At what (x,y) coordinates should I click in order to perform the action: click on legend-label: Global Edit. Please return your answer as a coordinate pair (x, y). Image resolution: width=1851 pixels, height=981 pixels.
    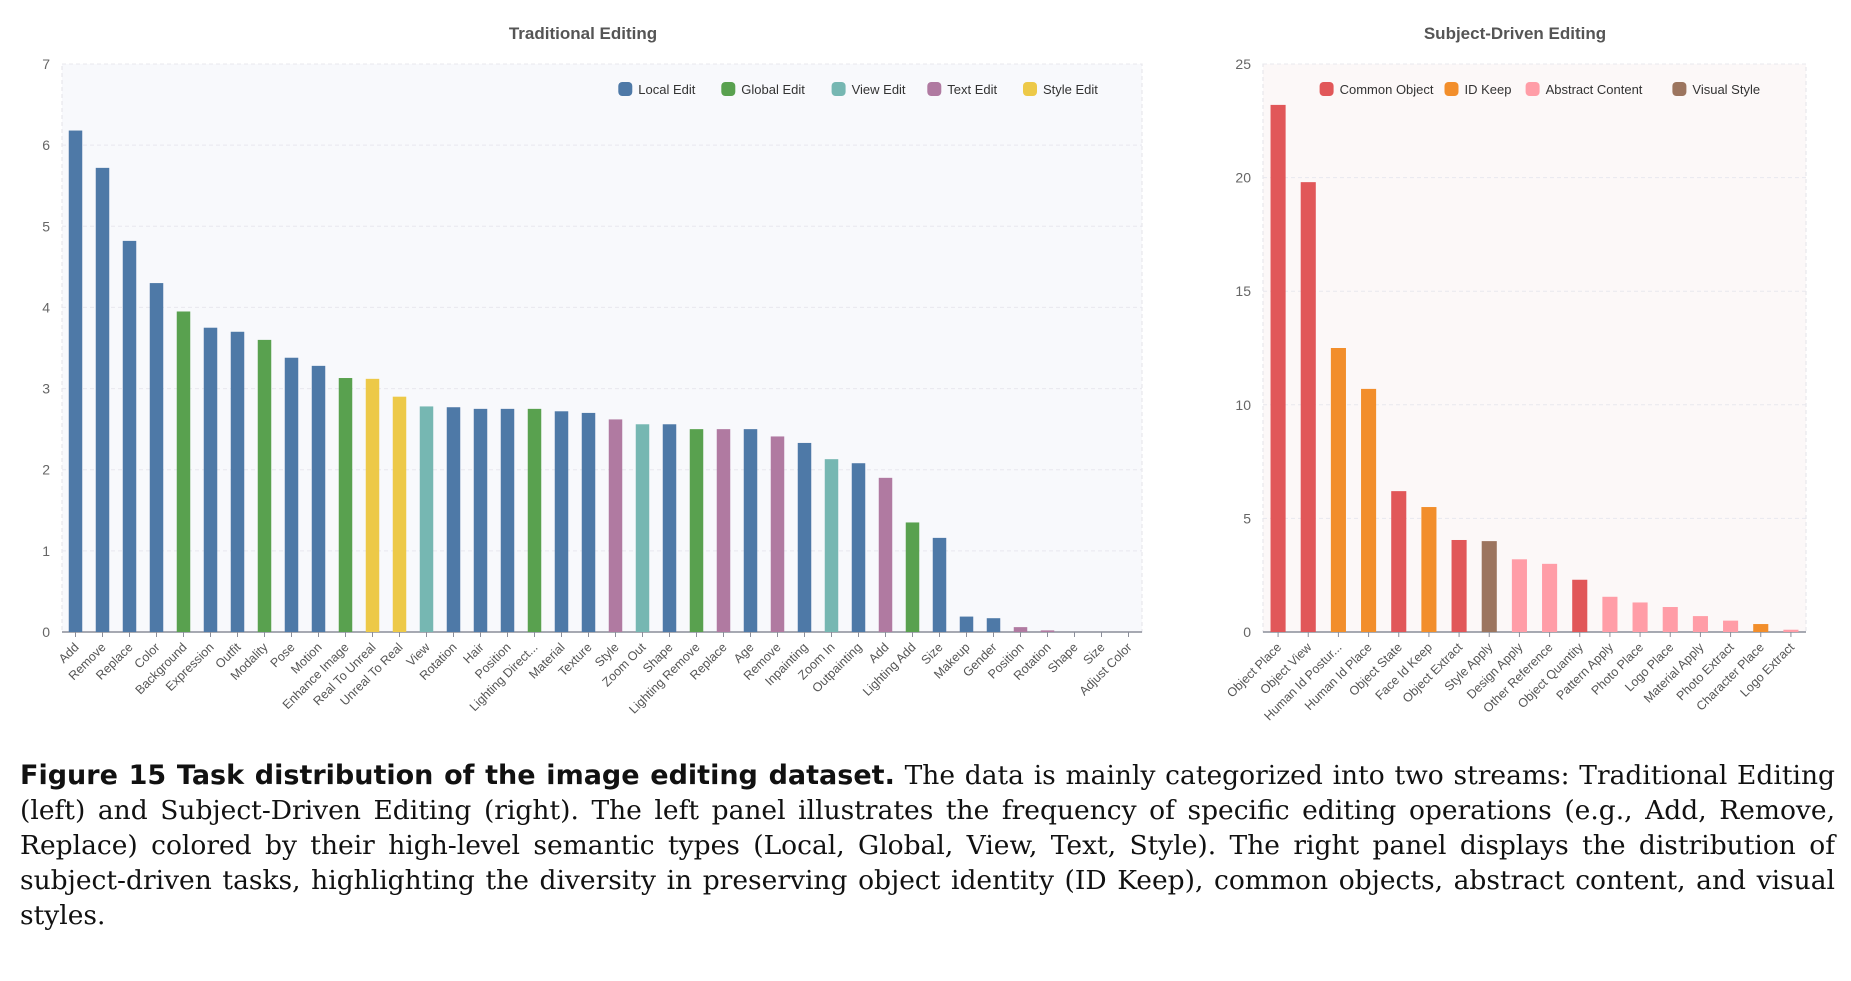
    Looking at the image, I should click on (773, 89).